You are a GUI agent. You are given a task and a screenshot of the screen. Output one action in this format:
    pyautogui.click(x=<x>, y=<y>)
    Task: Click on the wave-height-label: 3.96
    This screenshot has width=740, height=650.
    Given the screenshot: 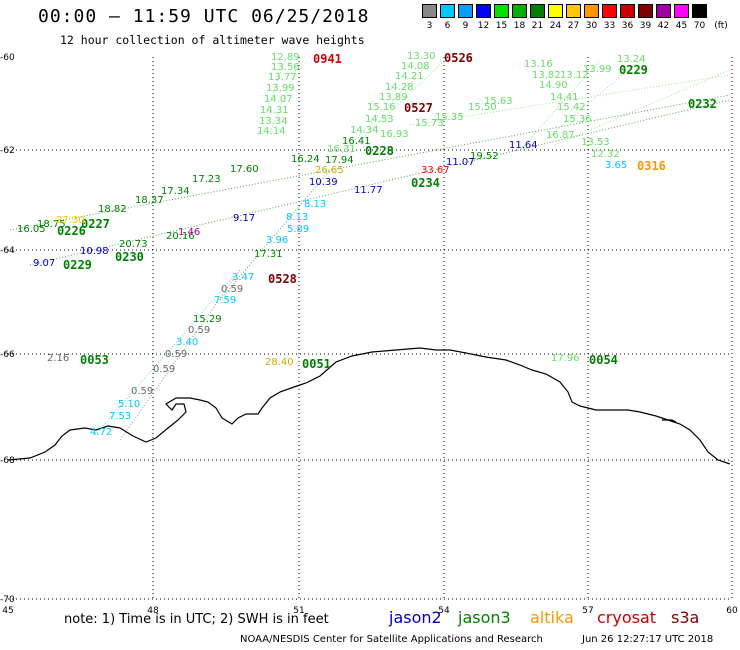 What is the action you would take?
    pyautogui.click(x=277, y=240)
    